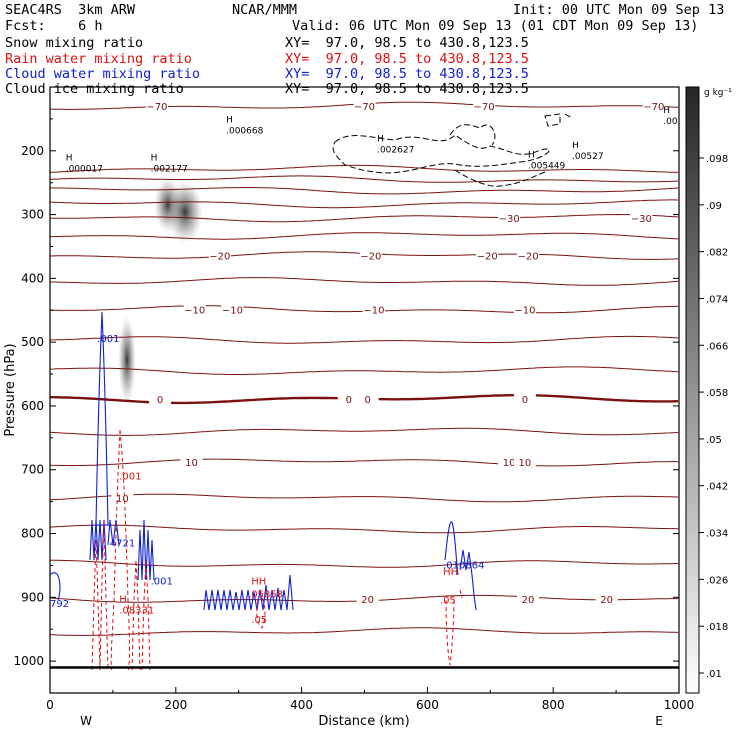 The height and width of the screenshot is (740, 740). I want to click on y-tick-label: 900, so click(32, 597).